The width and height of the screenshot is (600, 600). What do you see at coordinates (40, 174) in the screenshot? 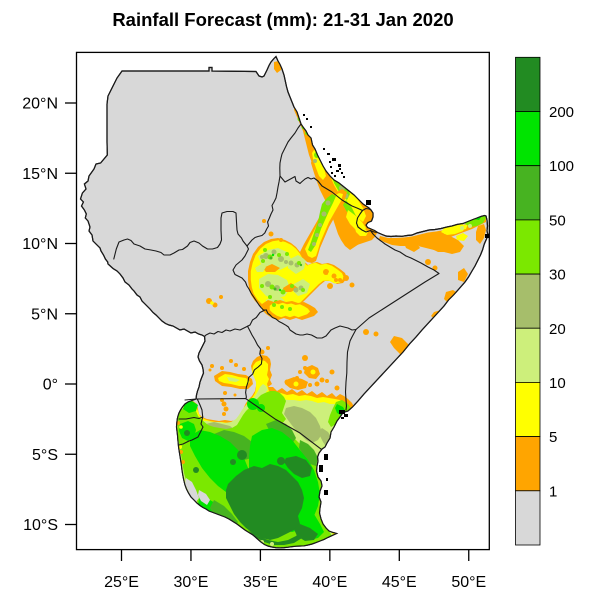
I see `svg-text: 15°N` at bounding box center [40, 174].